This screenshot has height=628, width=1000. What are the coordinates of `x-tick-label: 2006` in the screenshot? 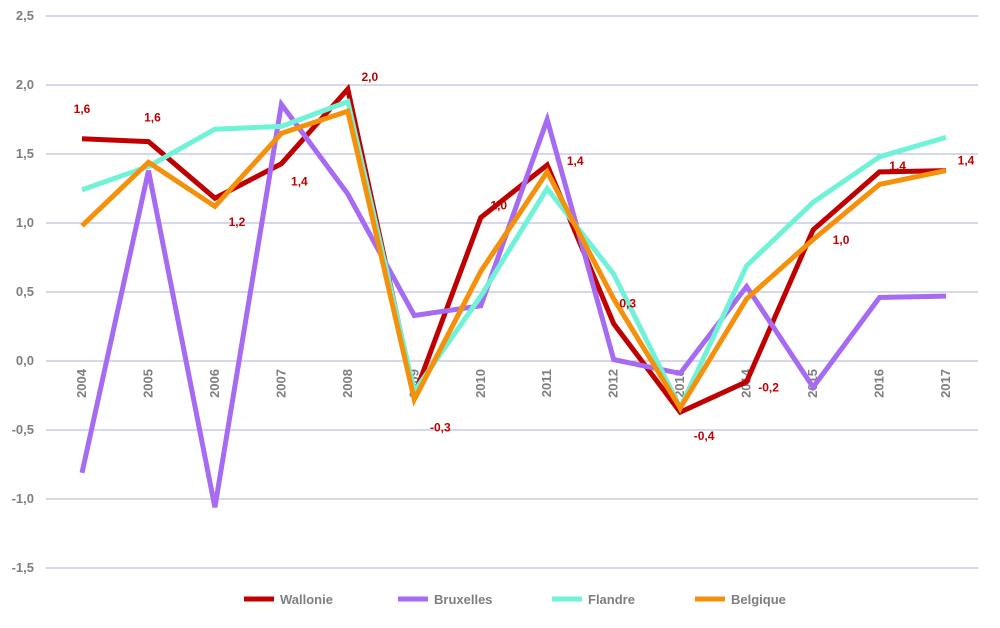 It's located at (214, 383).